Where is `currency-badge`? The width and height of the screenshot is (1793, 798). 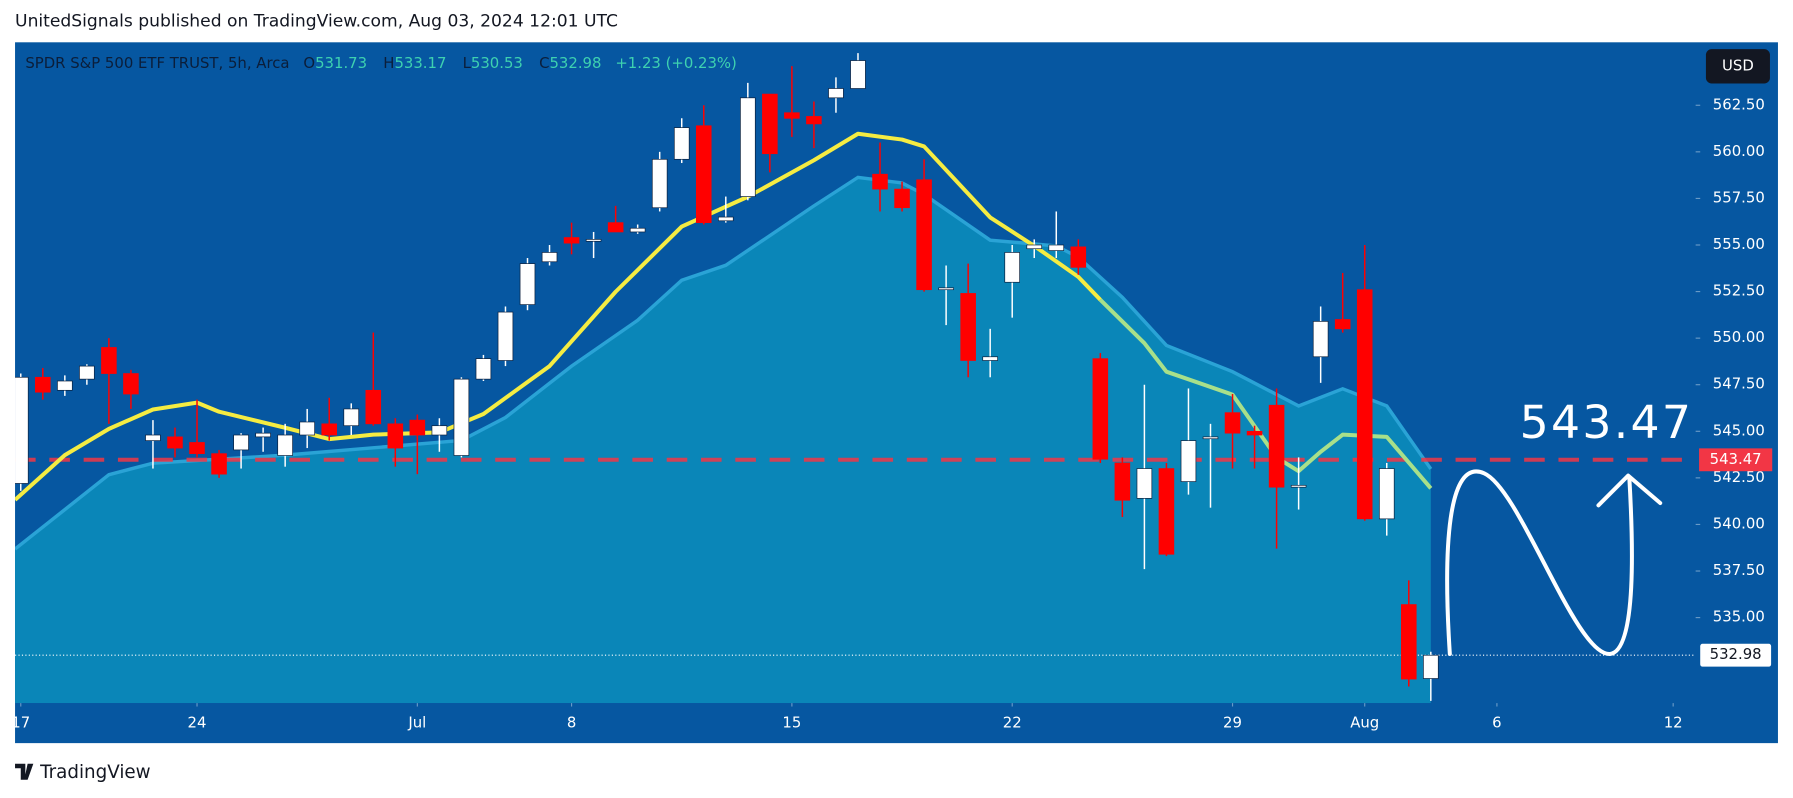 currency-badge is located at coordinates (1737, 66).